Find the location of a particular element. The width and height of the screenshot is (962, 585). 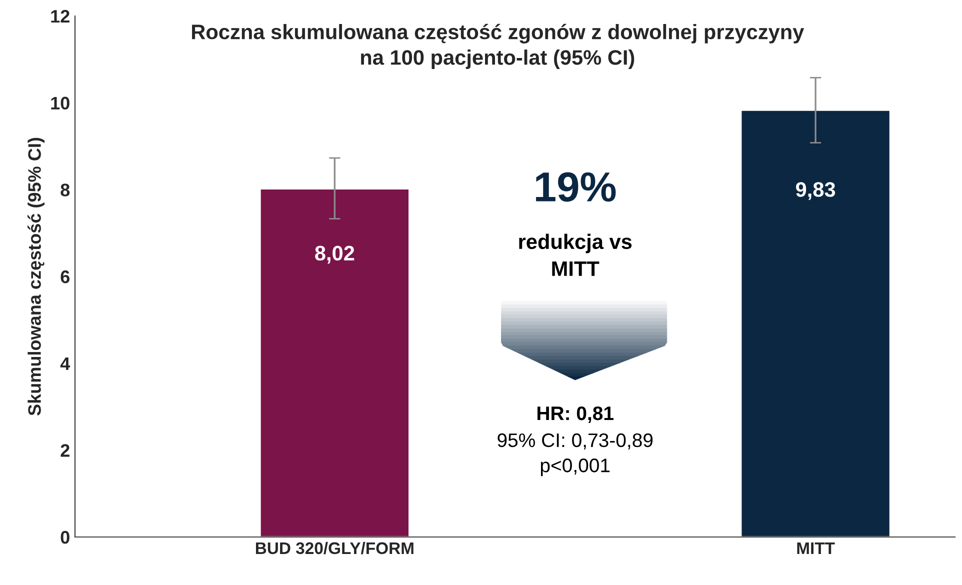

x-tick-label: BUD 320/GLY/FORM is located at coordinates (335, 548).